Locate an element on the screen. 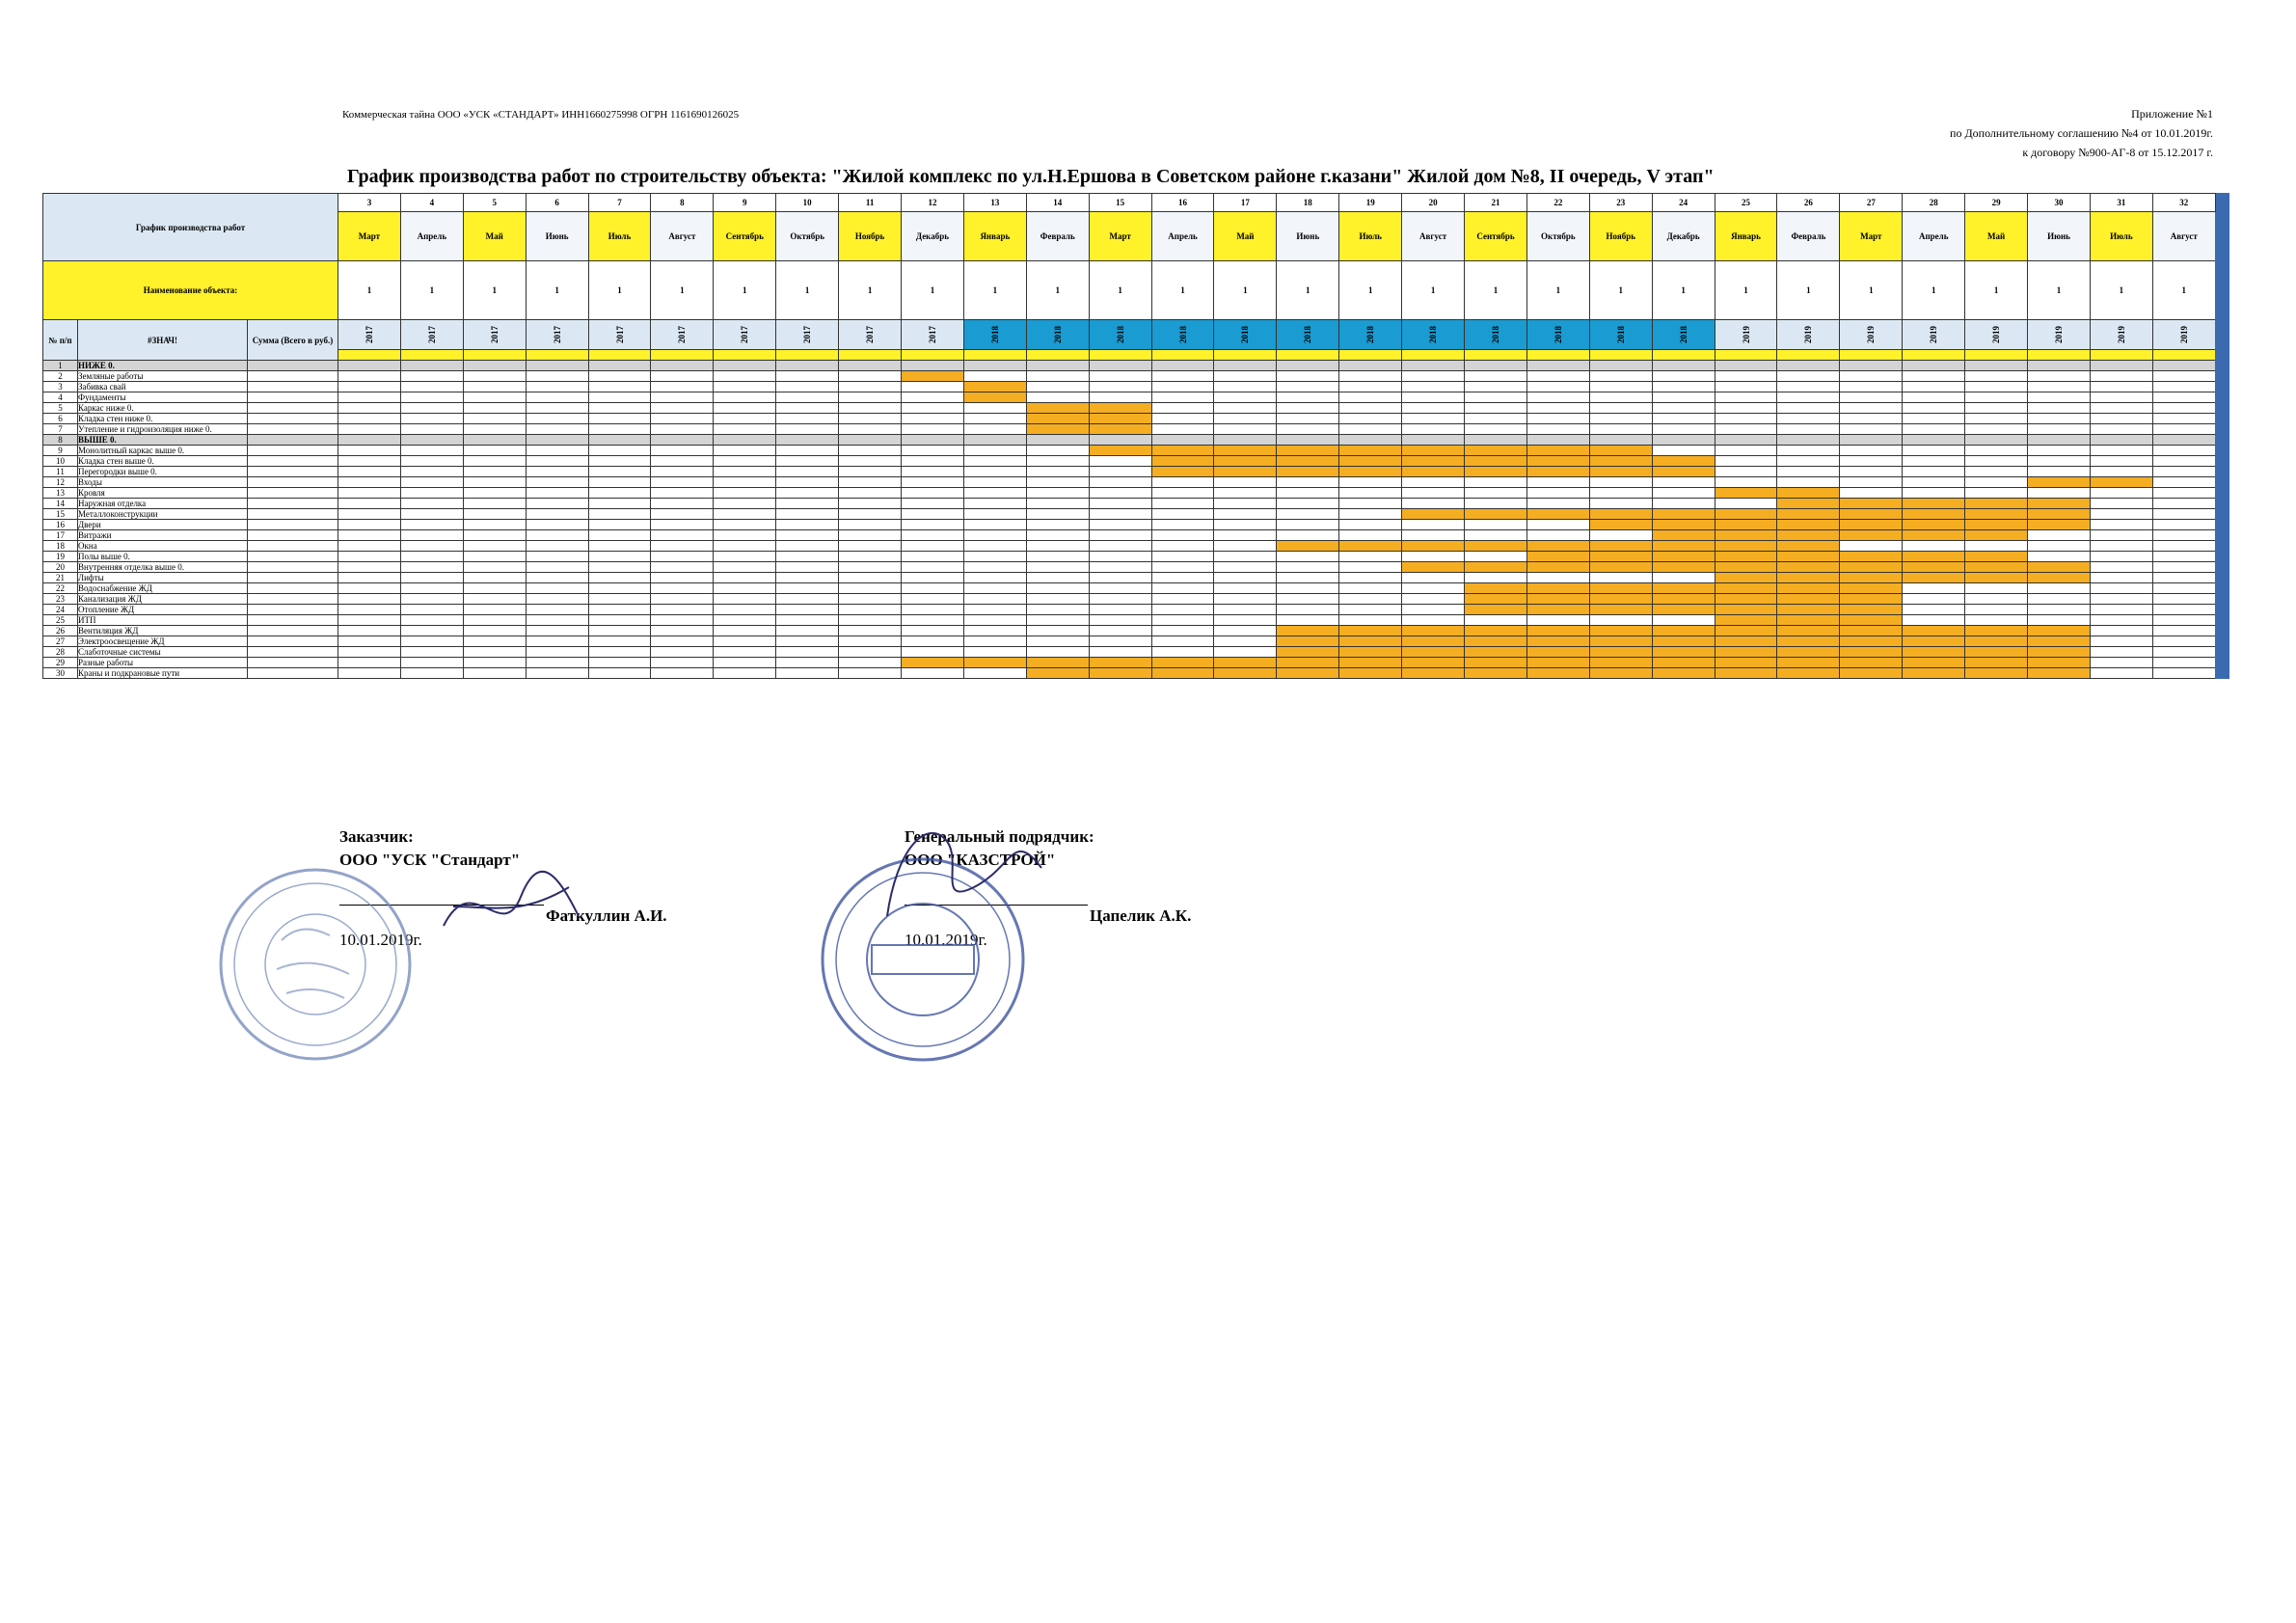 Image resolution: width=2296 pixels, height=1623 pixels. month-cell: Ноябрь is located at coordinates (1620, 236).